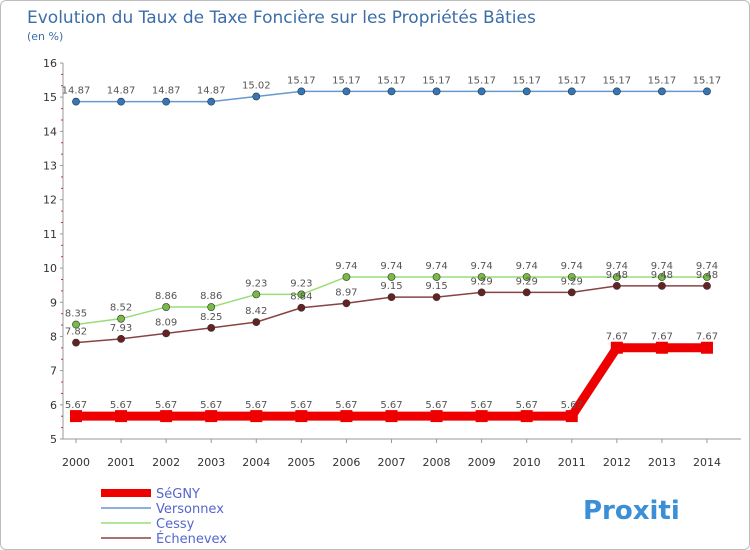 The height and width of the screenshot is (550, 750). I want to click on proxiti-logo: Proxiti, so click(631, 511).